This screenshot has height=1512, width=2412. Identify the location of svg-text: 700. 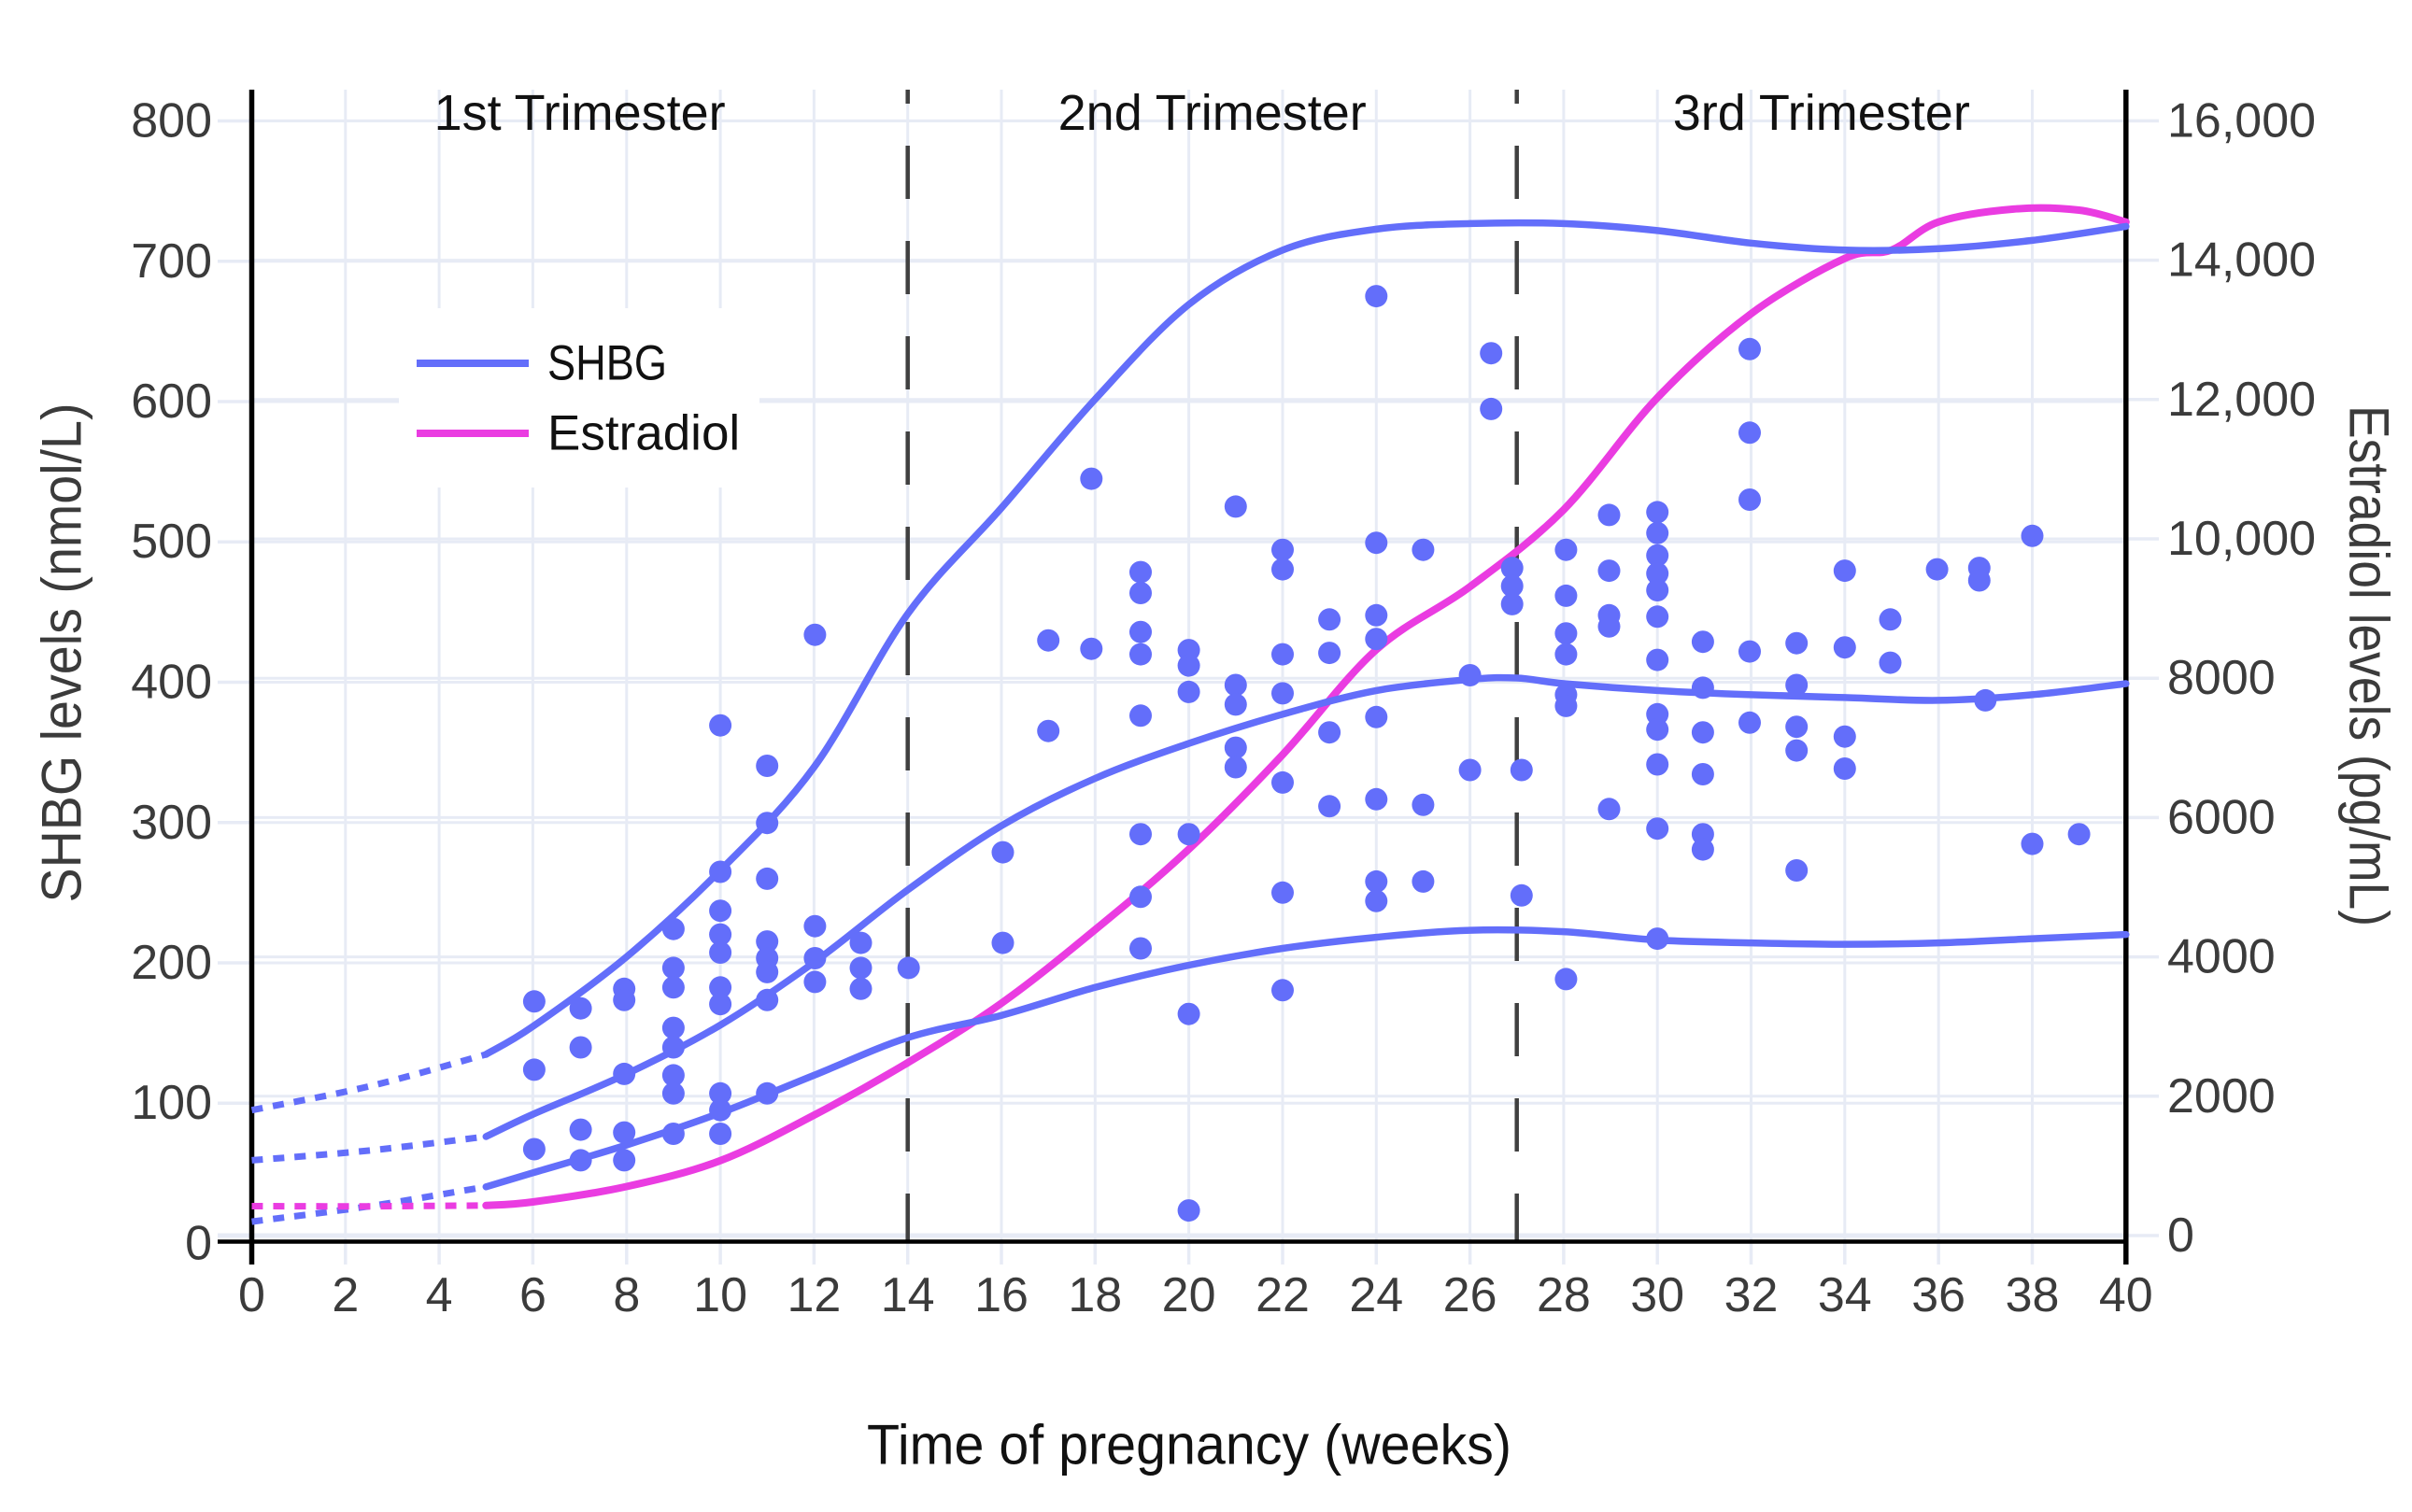
(171, 262).